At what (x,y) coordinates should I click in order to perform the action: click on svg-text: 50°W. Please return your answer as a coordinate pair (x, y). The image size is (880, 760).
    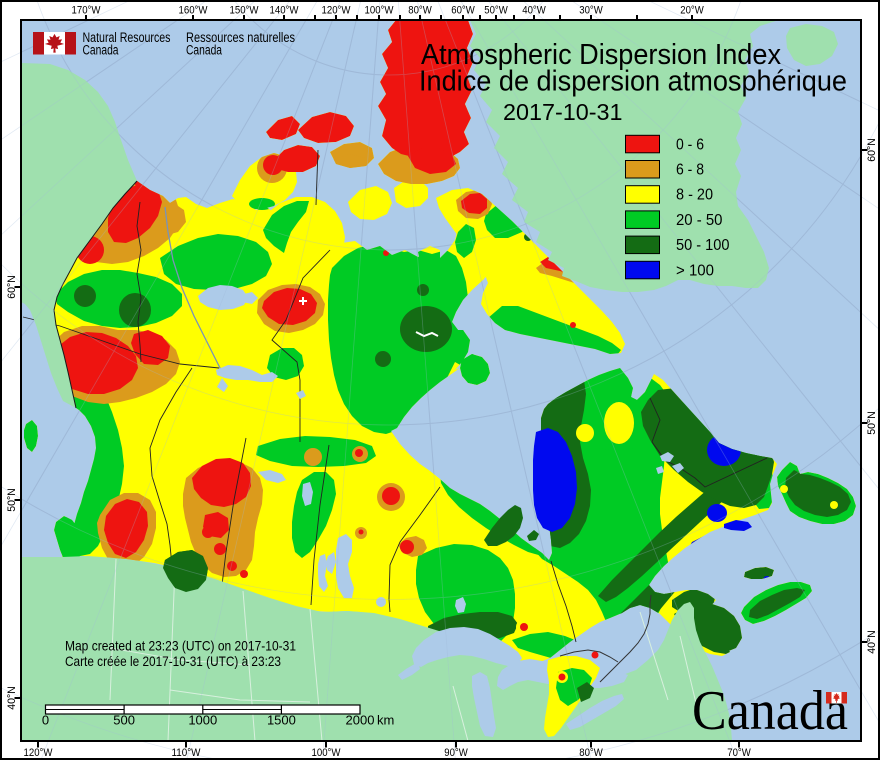
    Looking at the image, I should click on (496, 11).